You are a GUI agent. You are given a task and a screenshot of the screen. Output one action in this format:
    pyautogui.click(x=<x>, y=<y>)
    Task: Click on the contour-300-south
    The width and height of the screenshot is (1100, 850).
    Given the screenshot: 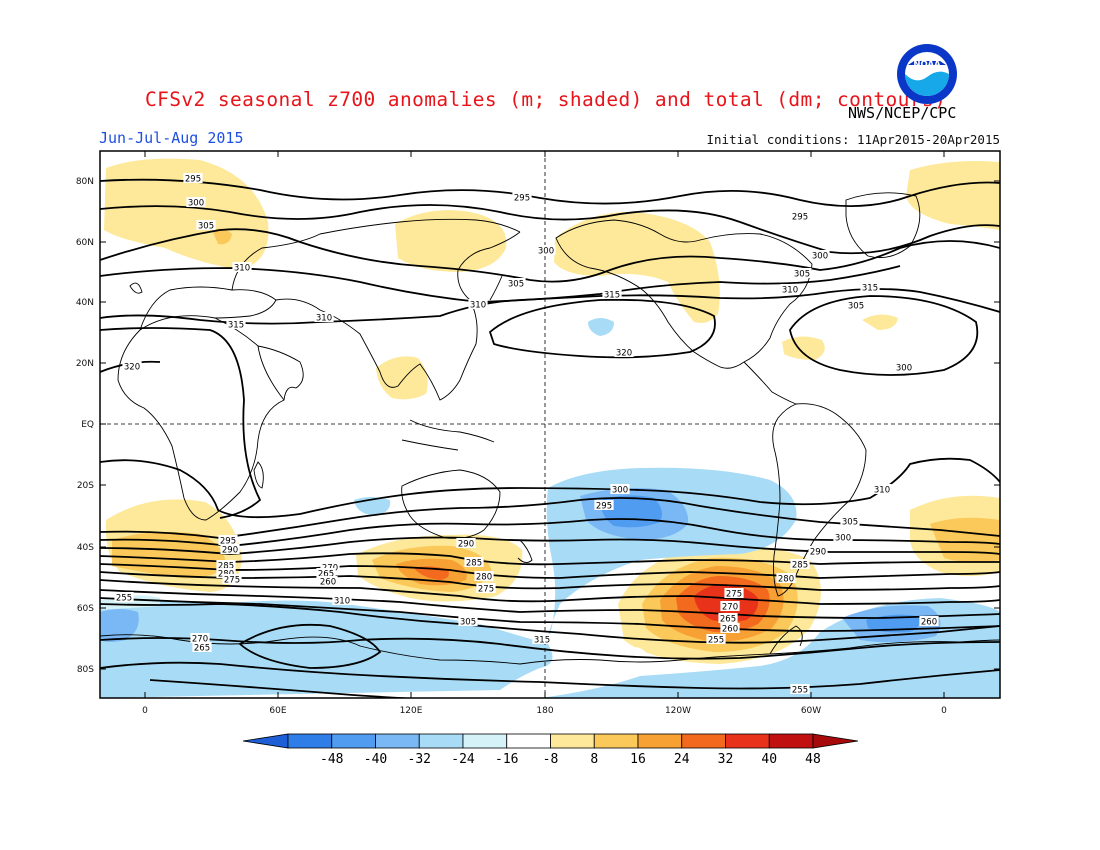 What is the action you would take?
    pyautogui.click(x=550, y=545)
    